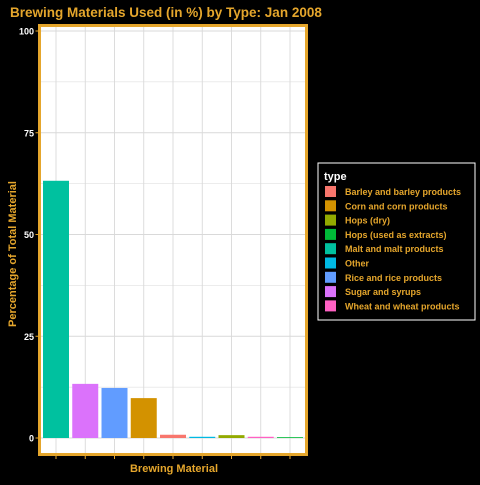 The width and height of the screenshot is (480, 485). I want to click on bar: Hops (dry), so click(231, 436).